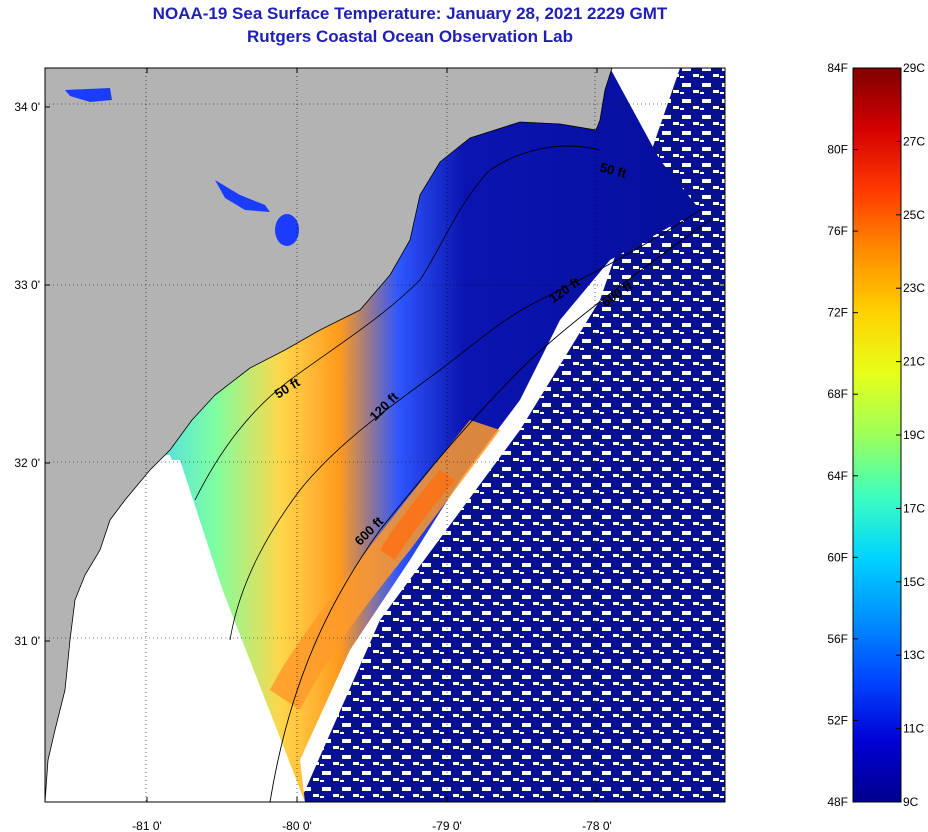  What do you see at coordinates (914, 362) in the screenshot?
I see `colorbar-c-label: 21C` at bounding box center [914, 362].